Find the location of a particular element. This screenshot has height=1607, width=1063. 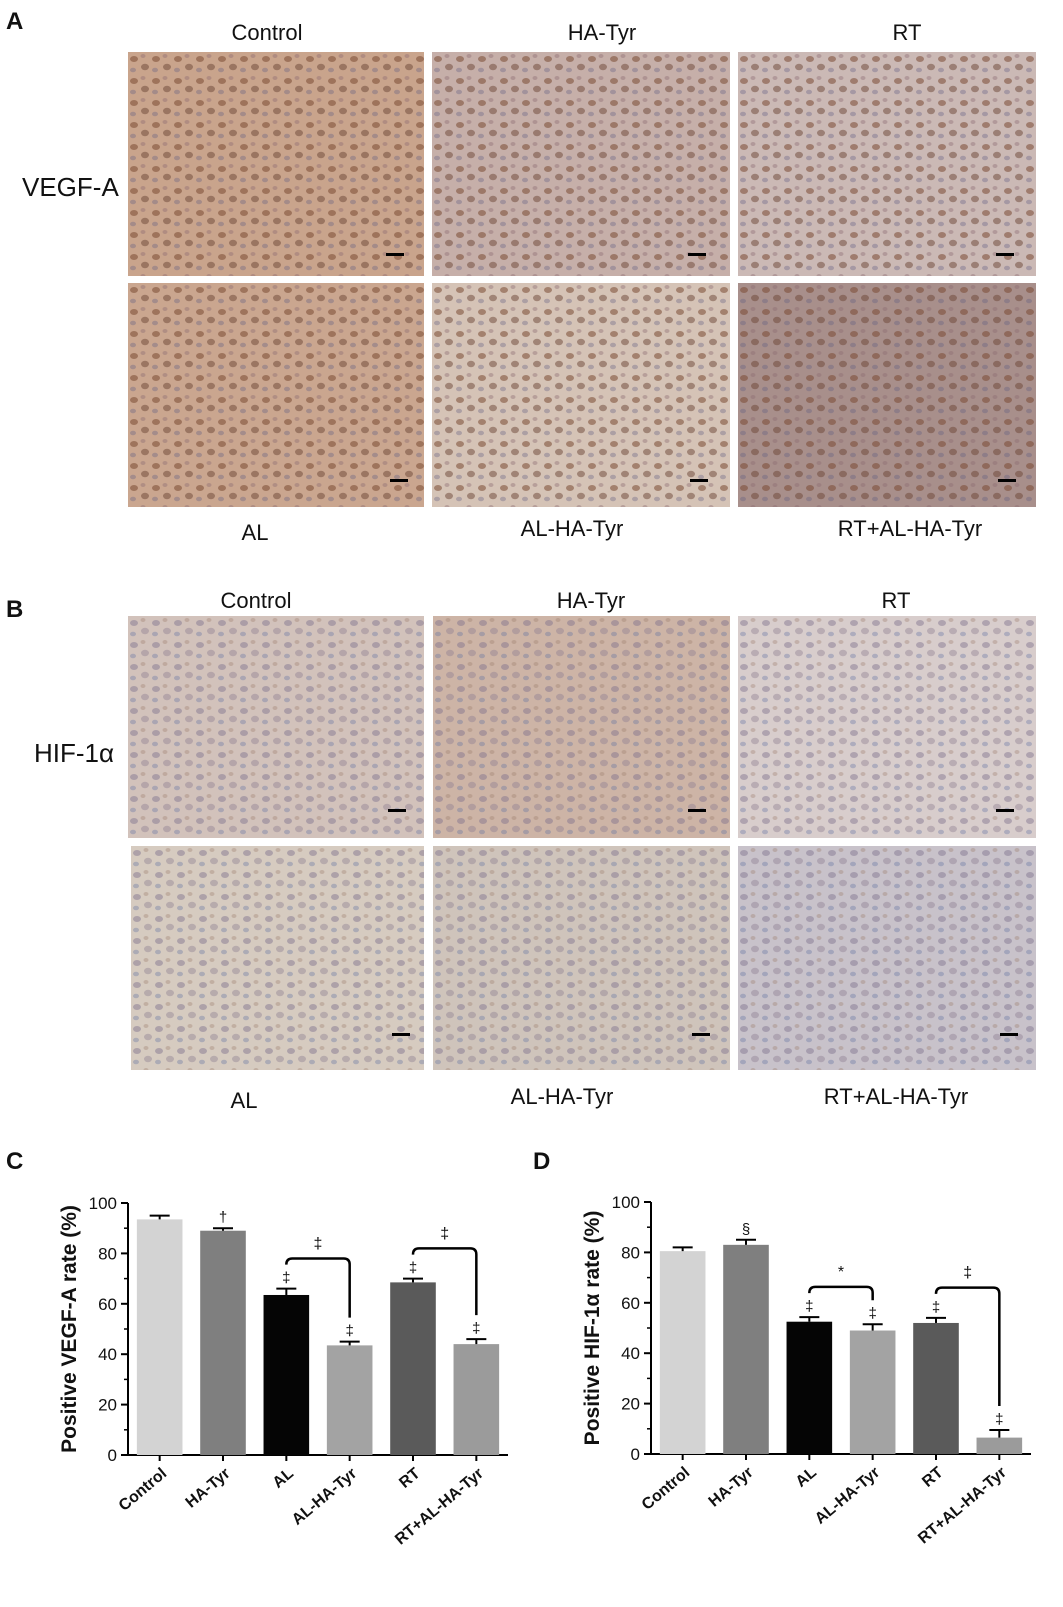

y-axis-label: Positive HIF-1α rate (%) is located at coordinates (592, 1328).